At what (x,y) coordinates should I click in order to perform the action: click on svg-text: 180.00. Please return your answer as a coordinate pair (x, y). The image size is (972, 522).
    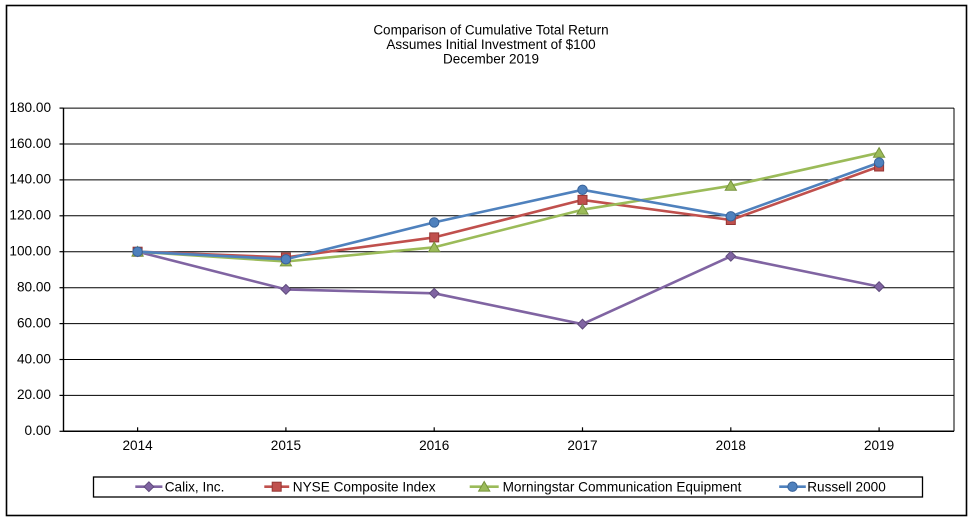
    Looking at the image, I should click on (30, 107).